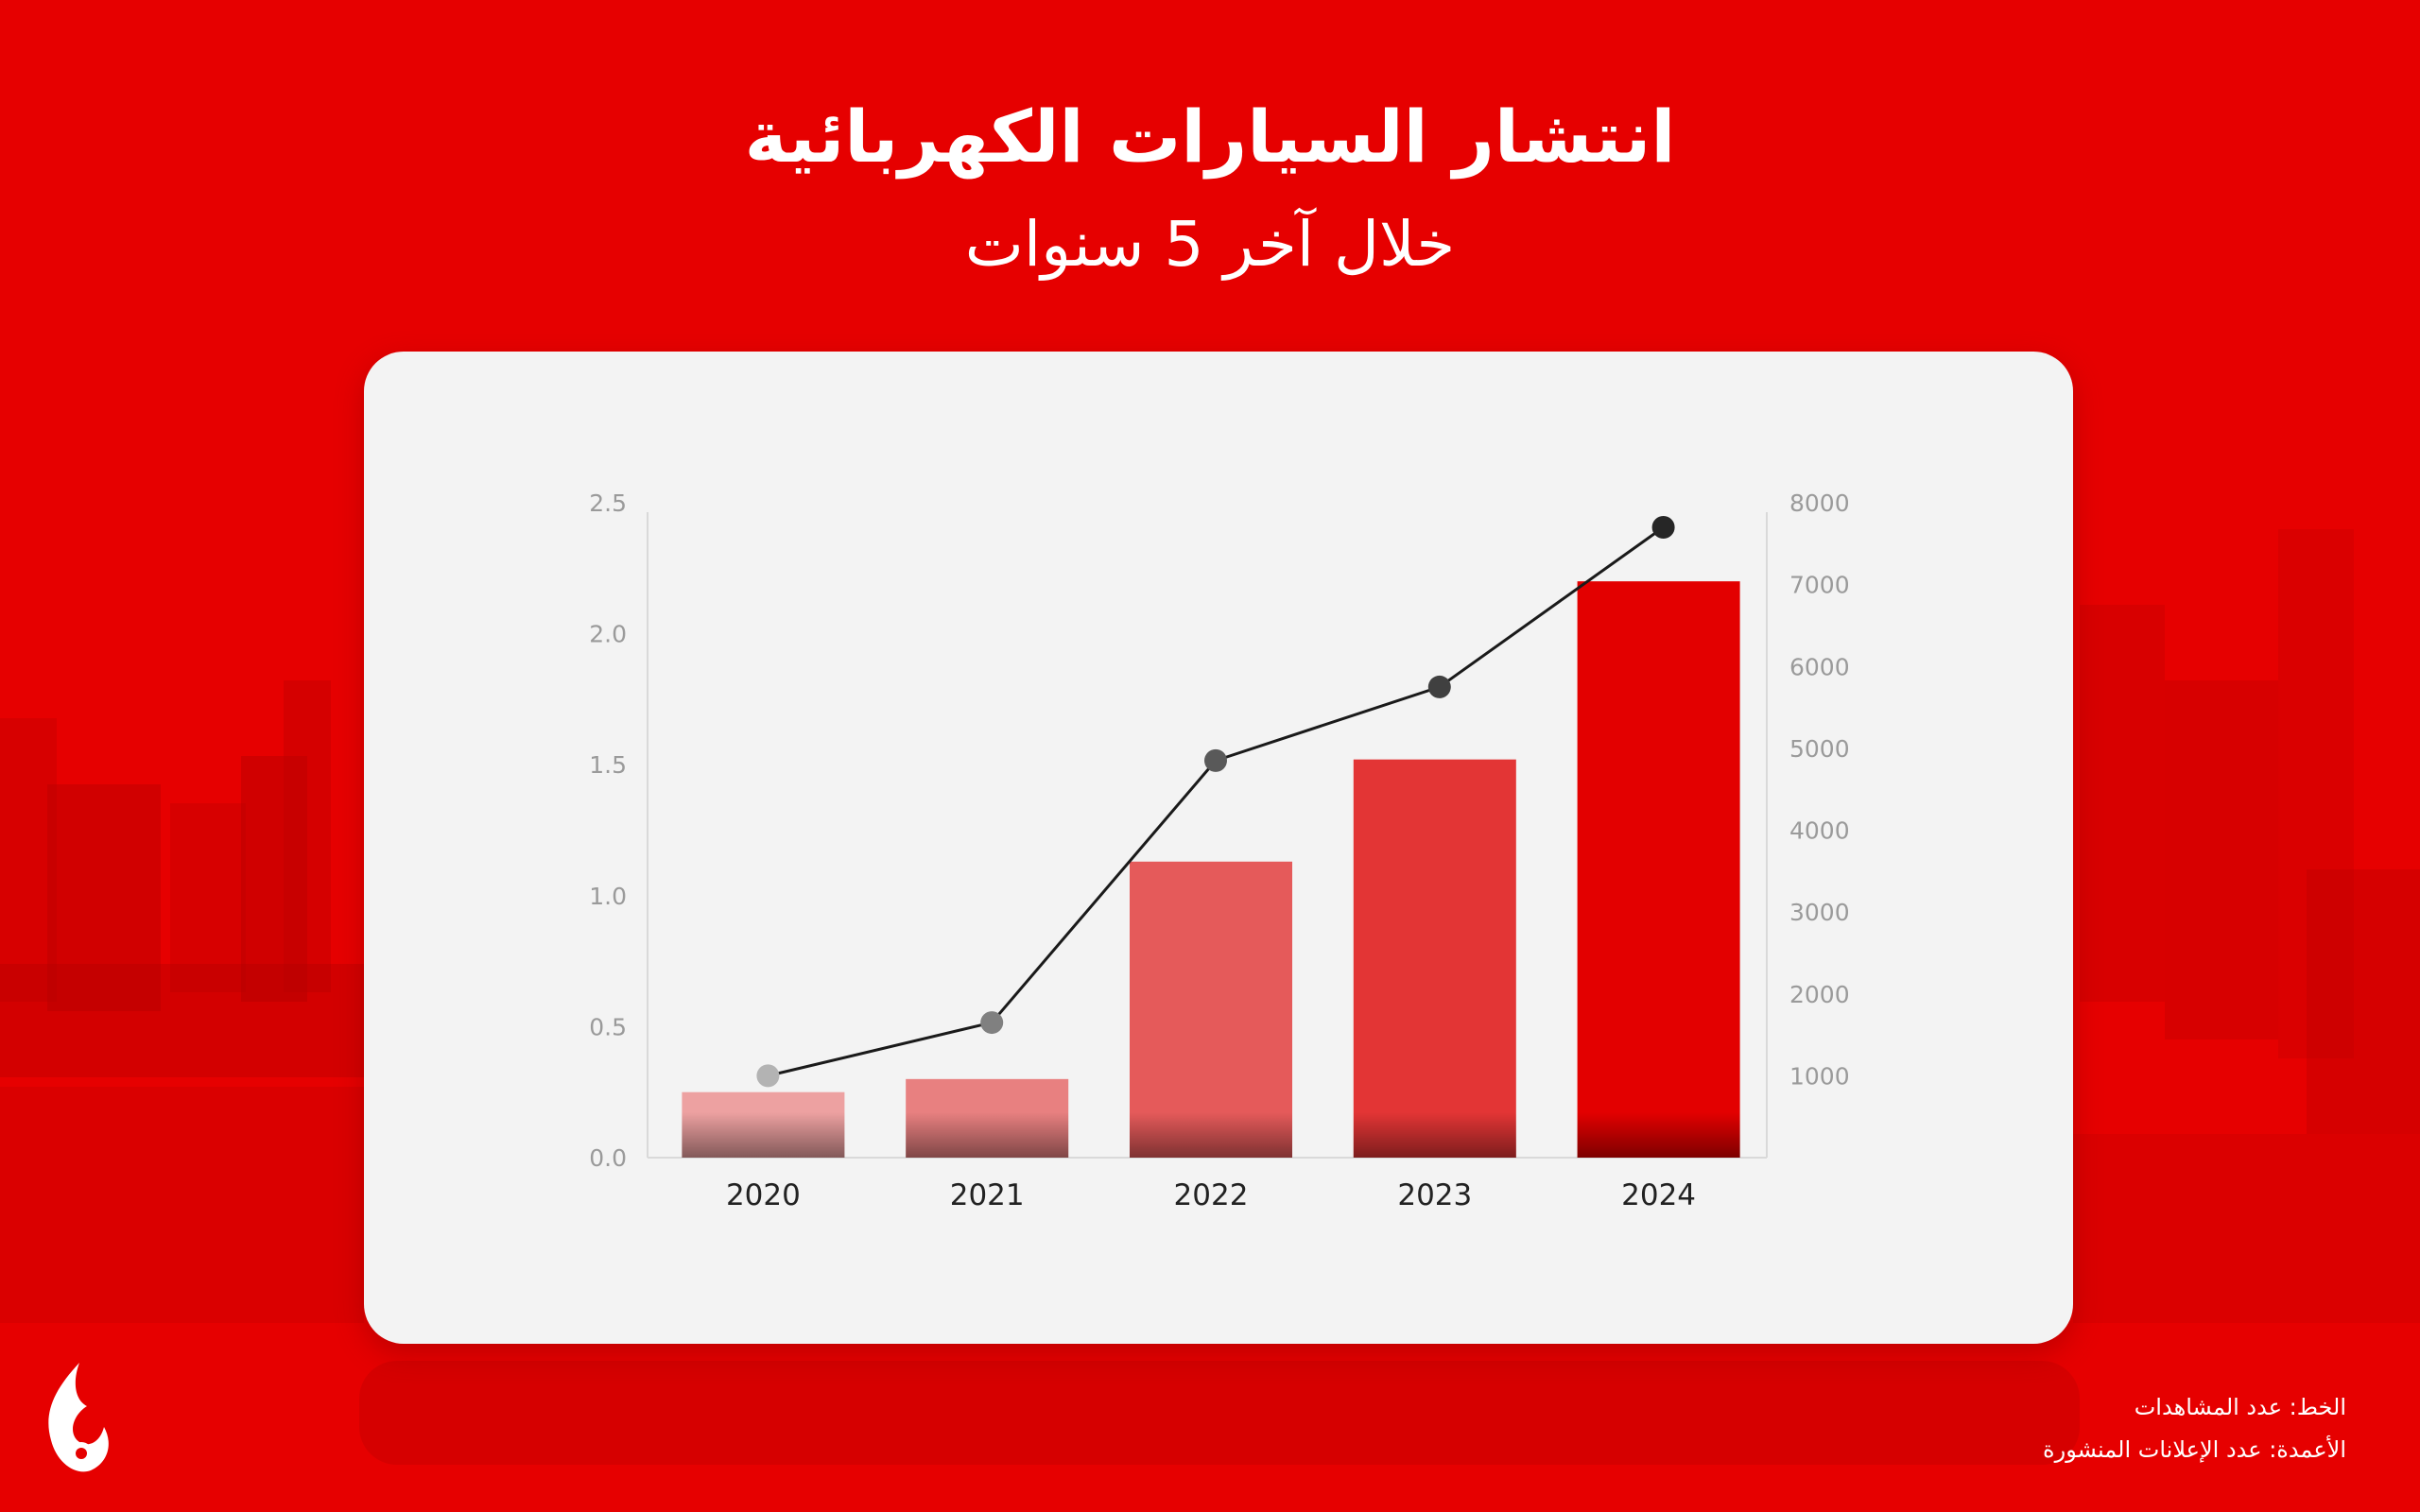 This screenshot has width=2420, height=1512. Describe the element at coordinates (608, 1158) in the screenshot. I see `y-left-tick-label: 0.0` at that location.